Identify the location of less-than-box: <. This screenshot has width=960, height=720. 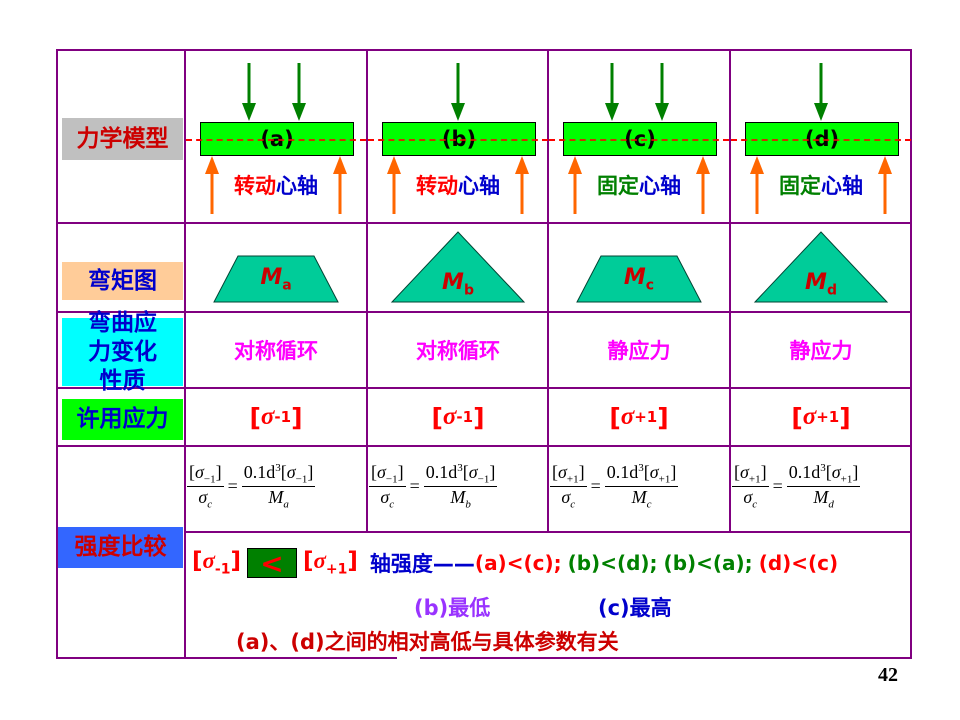
(272, 563).